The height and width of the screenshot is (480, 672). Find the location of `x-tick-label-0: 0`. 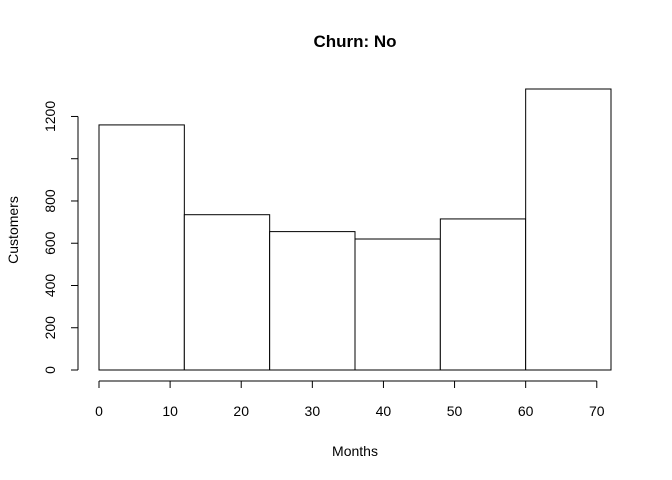

x-tick-label-0: 0 is located at coordinates (99, 411).